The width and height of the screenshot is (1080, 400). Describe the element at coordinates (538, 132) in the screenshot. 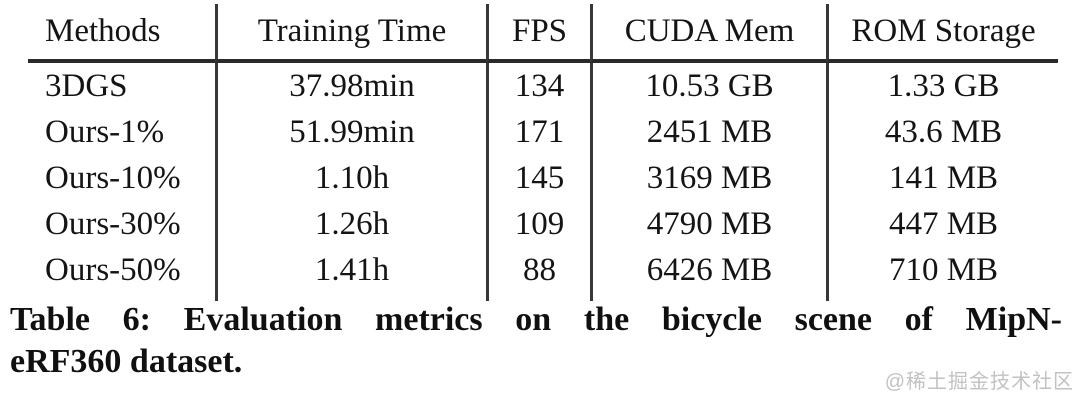

I see `cell-fps: 171` at that location.